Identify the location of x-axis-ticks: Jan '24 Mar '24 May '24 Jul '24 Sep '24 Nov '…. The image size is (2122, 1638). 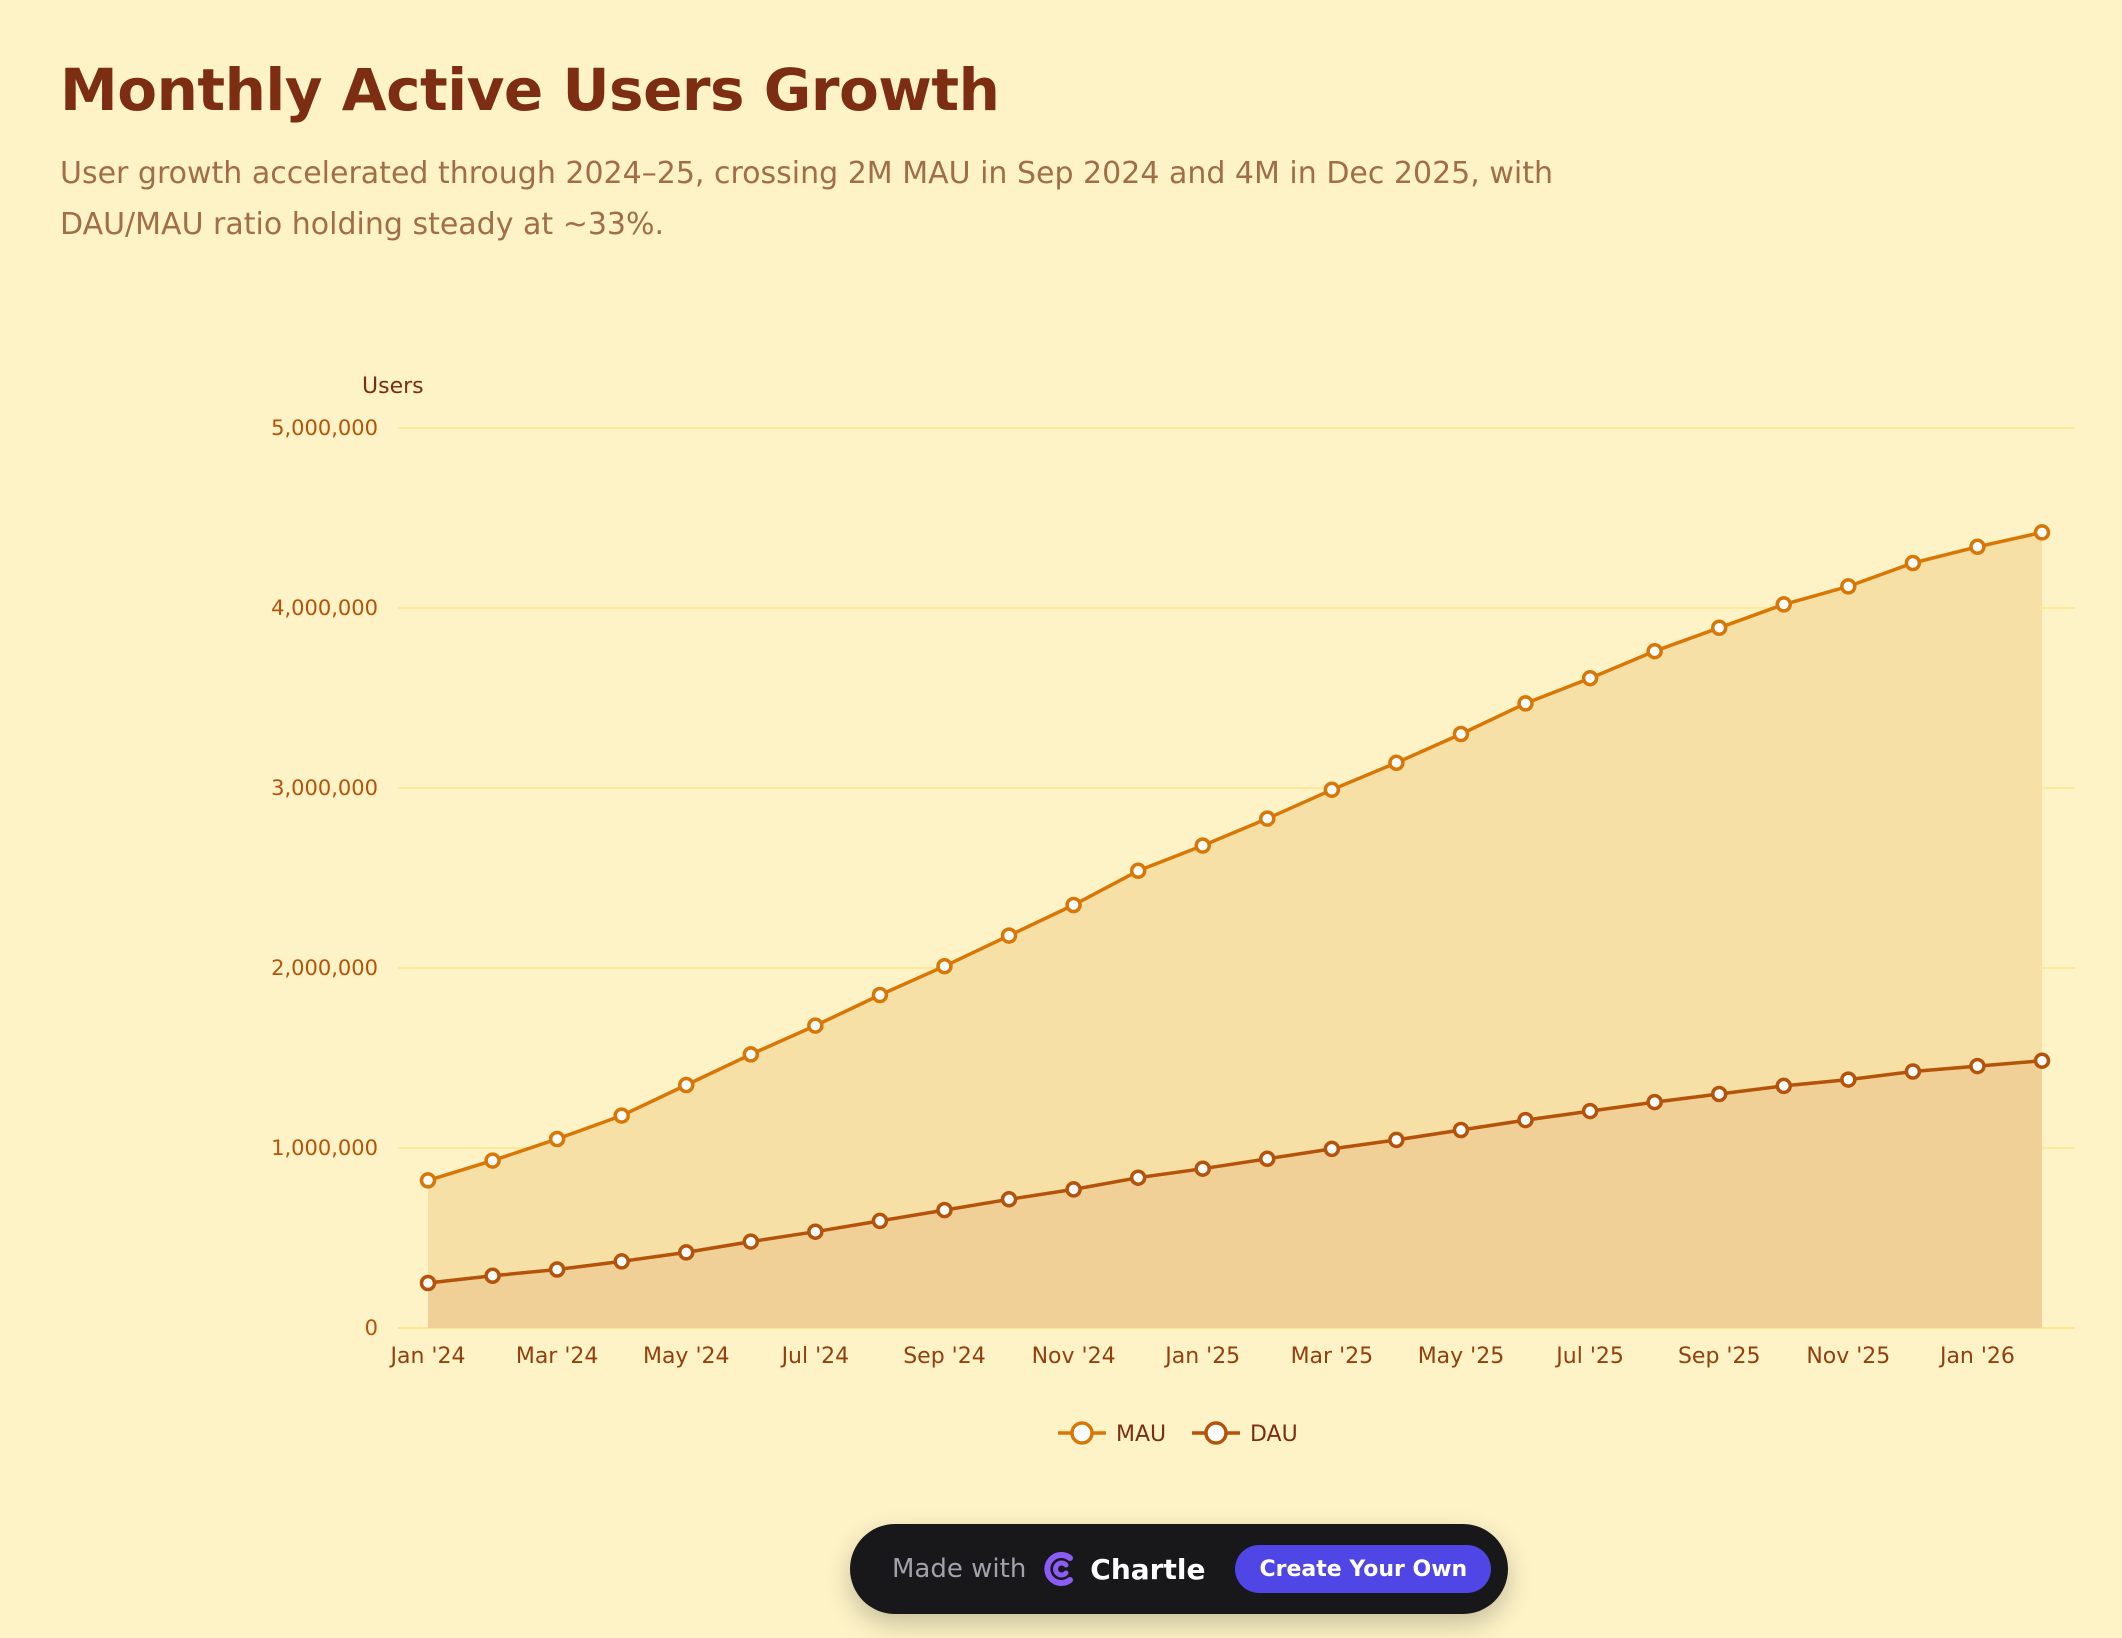
(1202, 1356).